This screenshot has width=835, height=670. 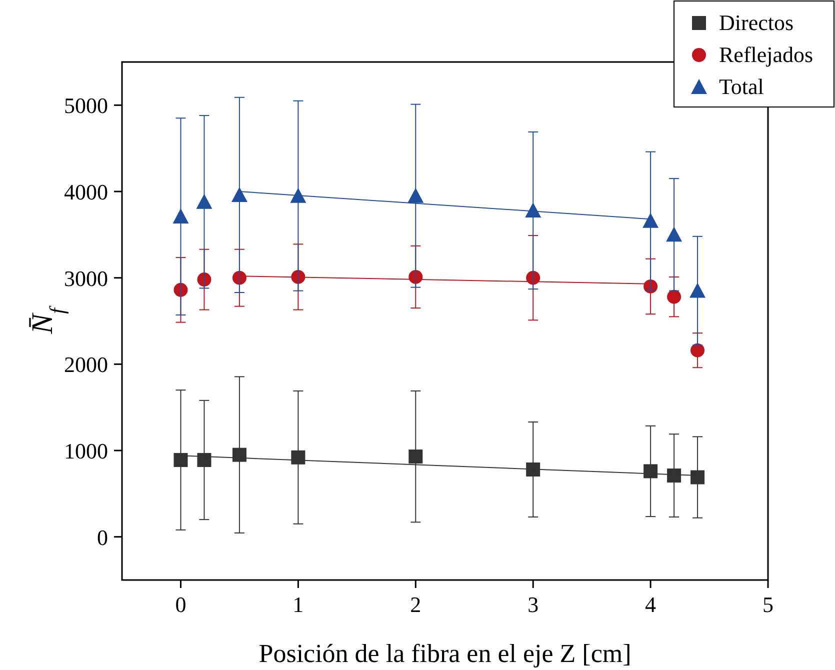 What do you see at coordinates (86, 451) in the screenshot?
I see `y-tick-label: 1000` at bounding box center [86, 451].